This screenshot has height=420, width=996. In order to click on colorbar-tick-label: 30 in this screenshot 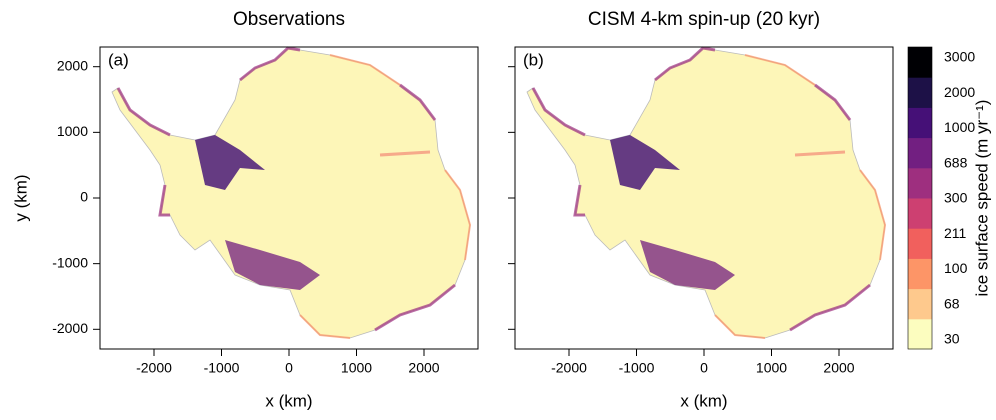, I will do `click(952, 339)`.